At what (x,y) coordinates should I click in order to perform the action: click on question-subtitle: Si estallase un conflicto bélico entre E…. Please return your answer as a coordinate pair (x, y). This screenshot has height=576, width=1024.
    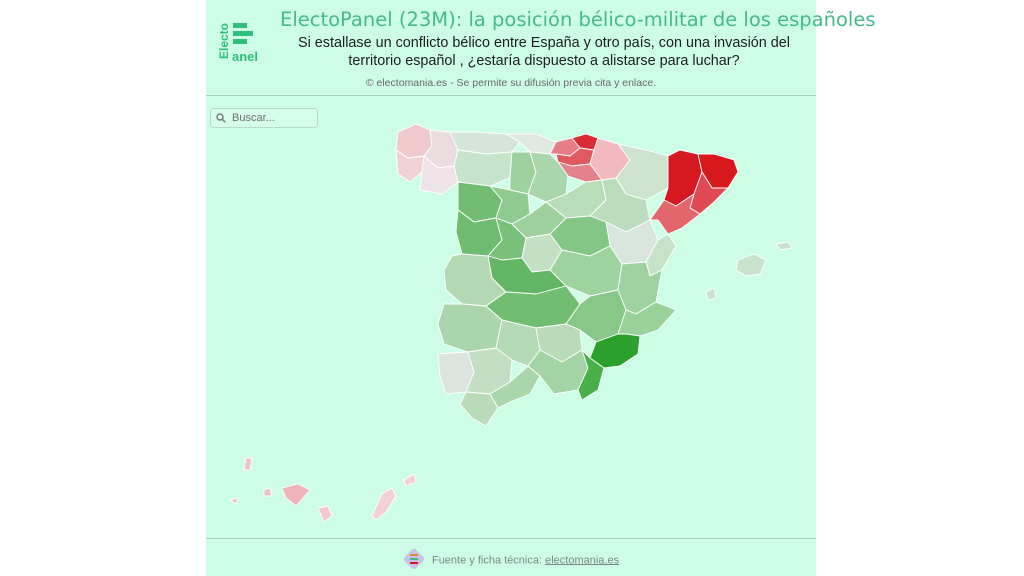
    Looking at the image, I should click on (544, 52).